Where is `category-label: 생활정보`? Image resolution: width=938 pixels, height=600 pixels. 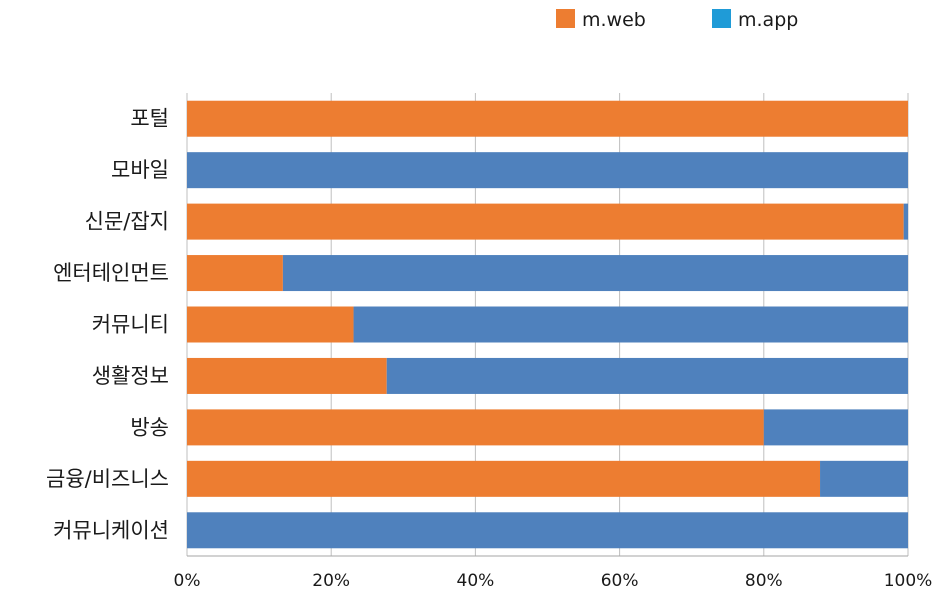 category-label: 생활정보 is located at coordinates (130, 376).